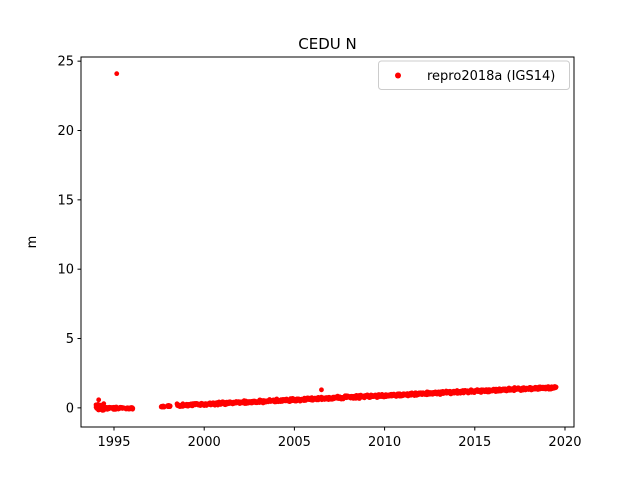 Image resolution: width=640 pixels, height=480 pixels. What do you see at coordinates (474, 442) in the screenshot?
I see `x-tick-label: 2015` at bounding box center [474, 442].